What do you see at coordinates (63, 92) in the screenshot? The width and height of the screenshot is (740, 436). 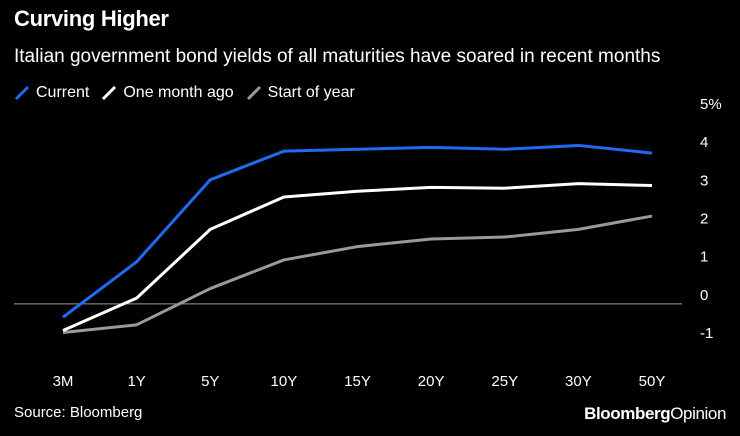 I see `legend-label-current: Current` at bounding box center [63, 92].